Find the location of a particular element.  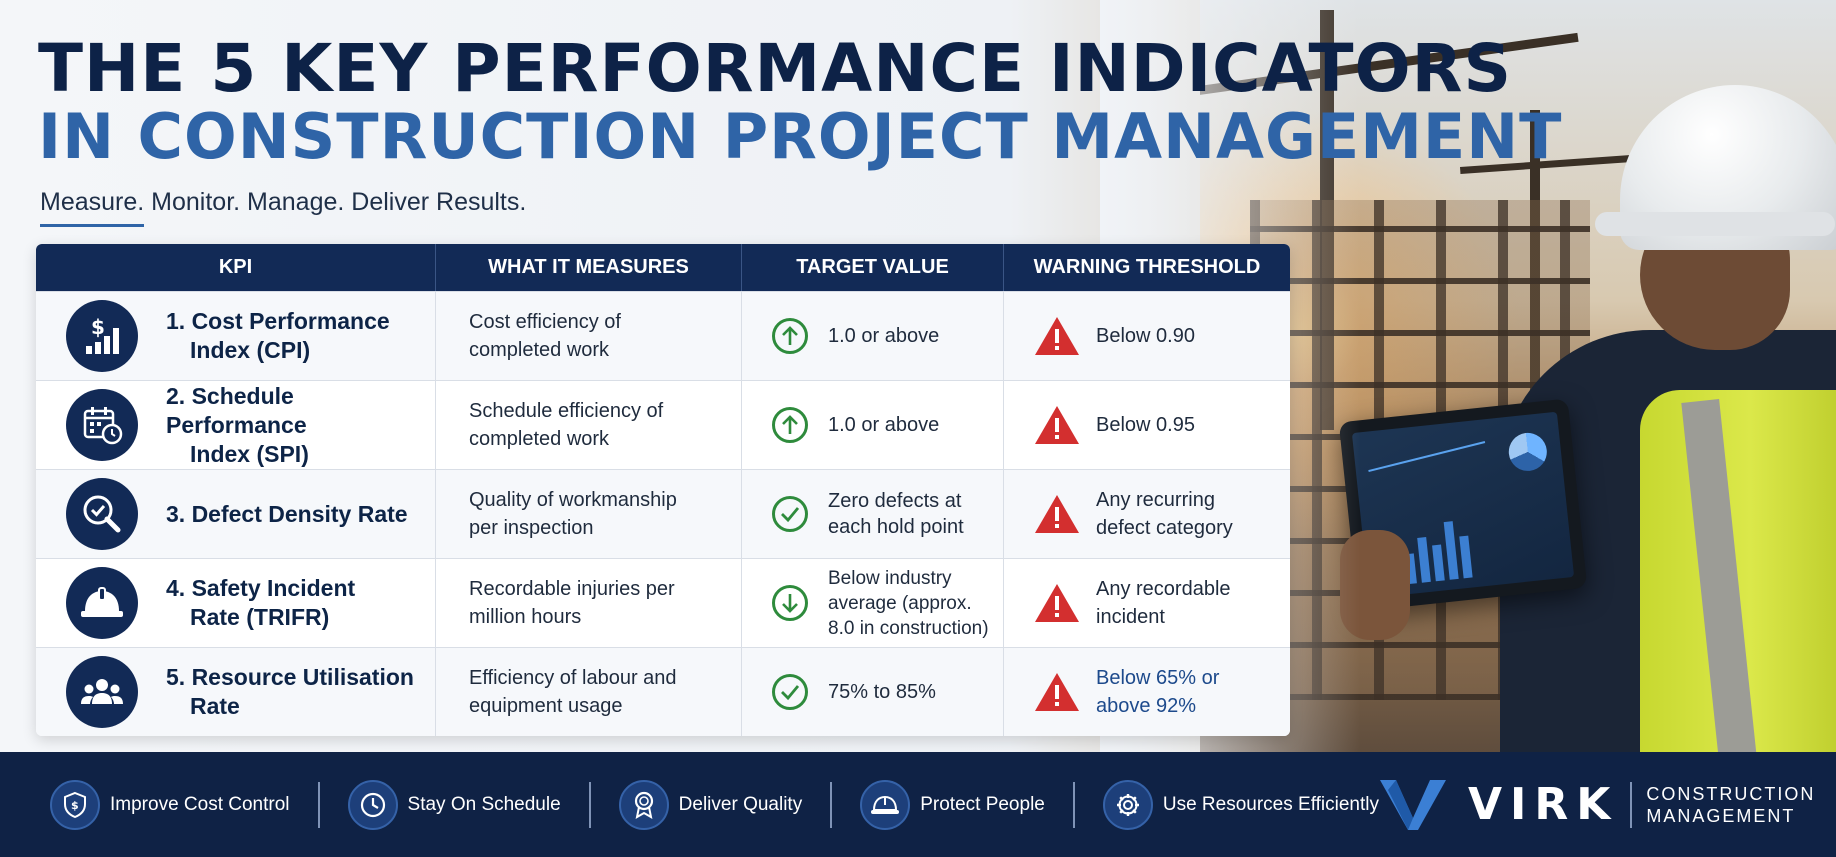

gear-icon is located at coordinates (1127, 804).